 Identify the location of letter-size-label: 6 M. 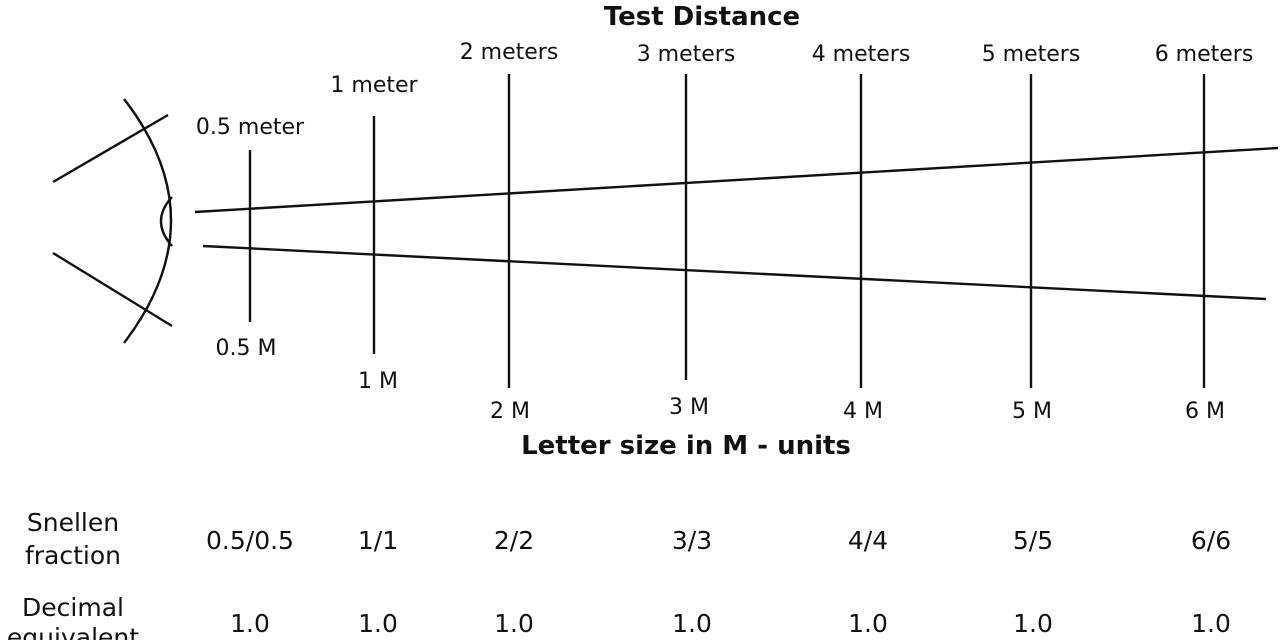
(1205, 411).